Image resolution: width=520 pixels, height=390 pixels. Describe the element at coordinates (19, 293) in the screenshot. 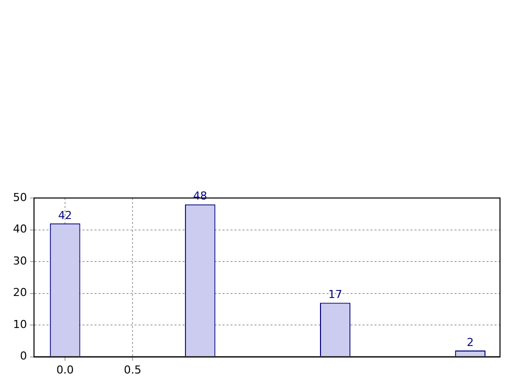

I see `y-tick-label: 20` at that location.